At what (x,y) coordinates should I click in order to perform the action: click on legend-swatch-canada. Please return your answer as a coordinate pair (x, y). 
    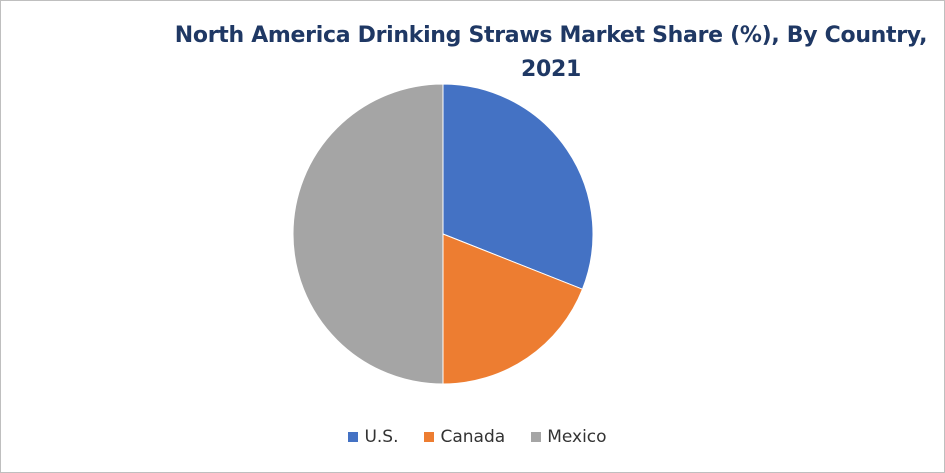
    Looking at the image, I should click on (429, 437).